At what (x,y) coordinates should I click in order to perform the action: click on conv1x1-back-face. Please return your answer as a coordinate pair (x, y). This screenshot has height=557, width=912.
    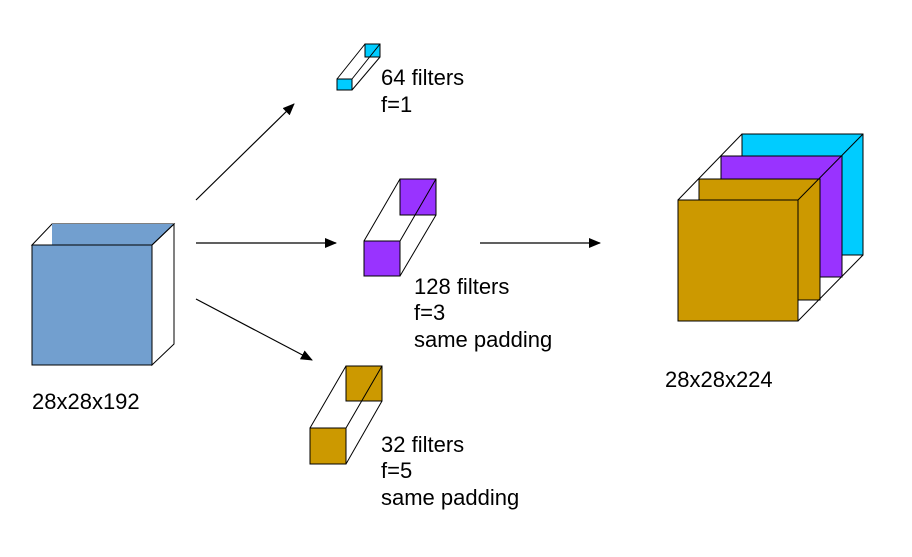
    Looking at the image, I should click on (372, 50).